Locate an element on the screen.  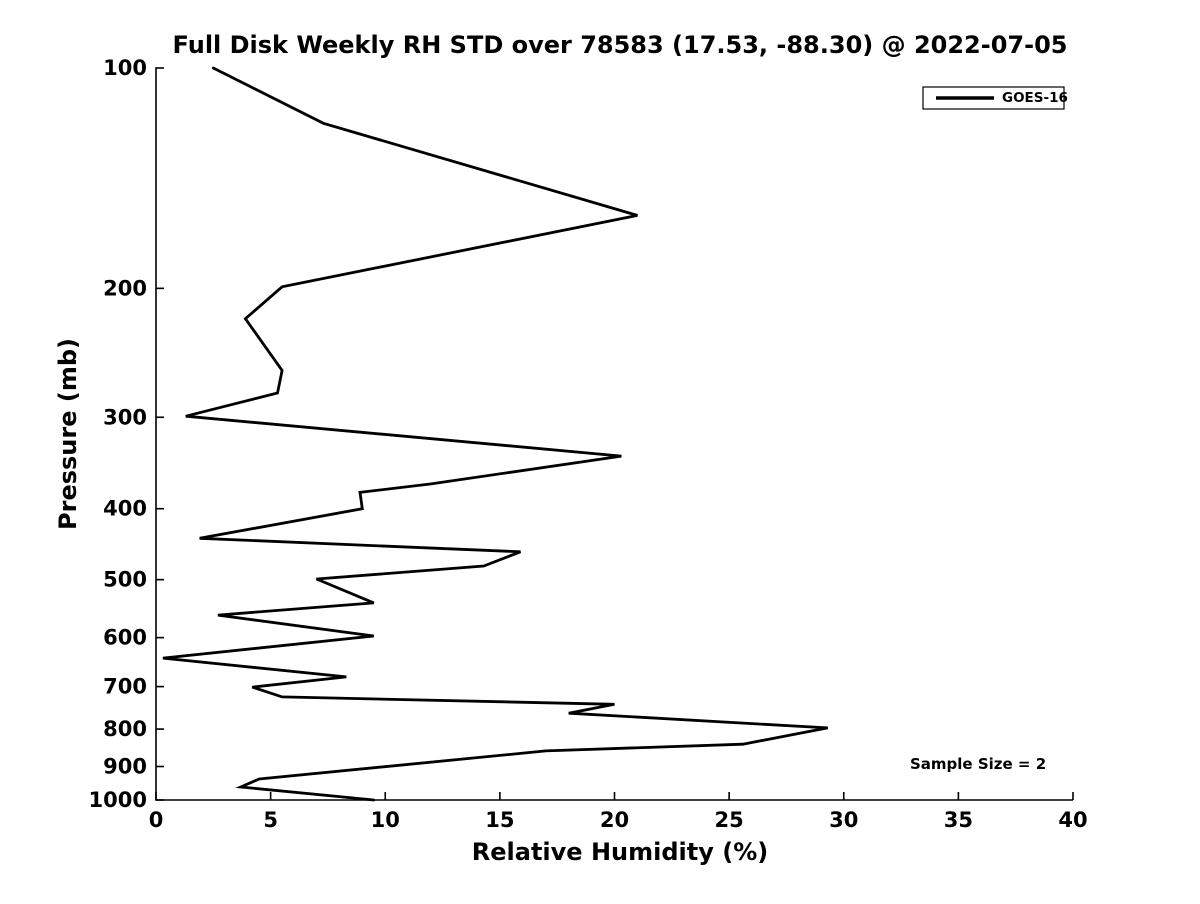
y-tick-label: 100 is located at coordinates (125, 68).